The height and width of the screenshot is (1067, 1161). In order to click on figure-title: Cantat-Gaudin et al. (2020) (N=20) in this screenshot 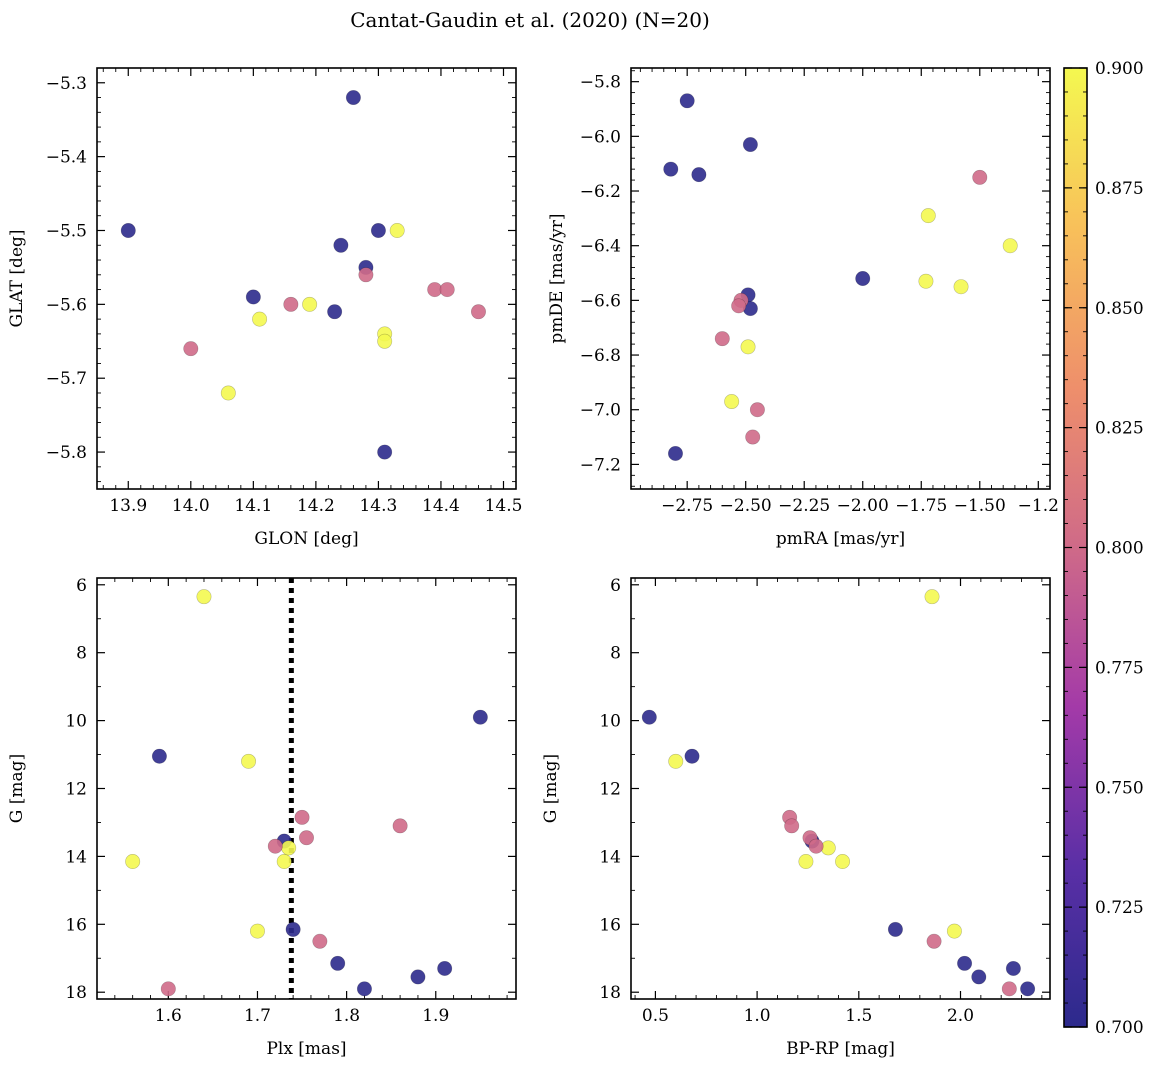, I will do `click(530, 20)`.